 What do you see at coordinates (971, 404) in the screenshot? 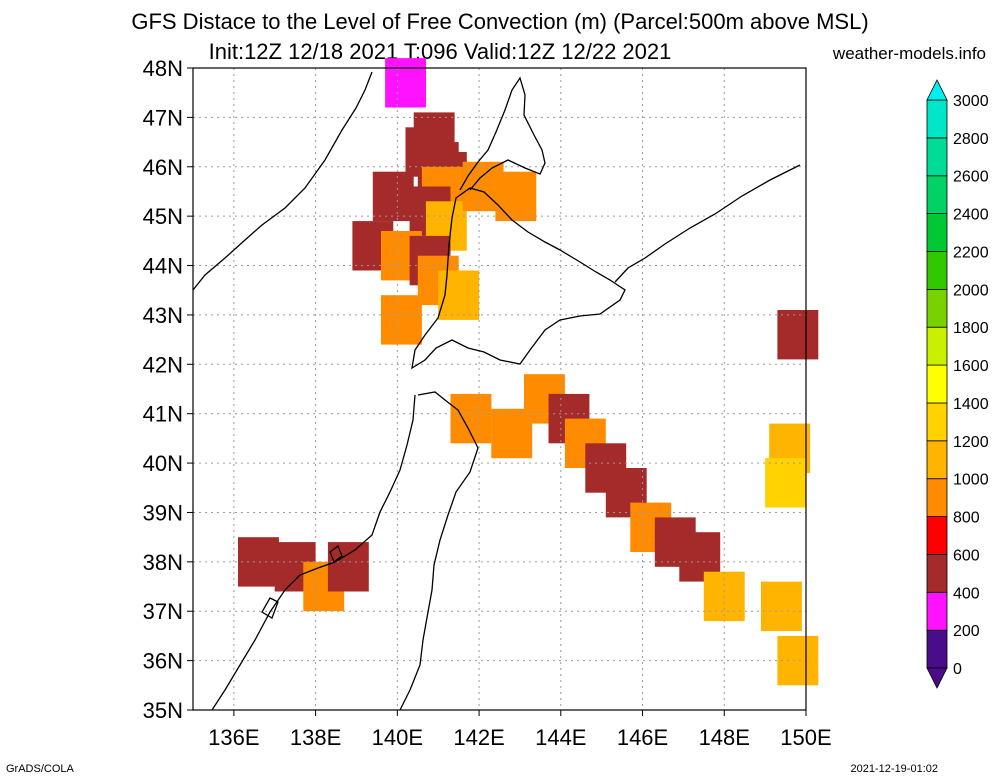
I see `colorbar-label: 1400` at bounding box center [971, 404].